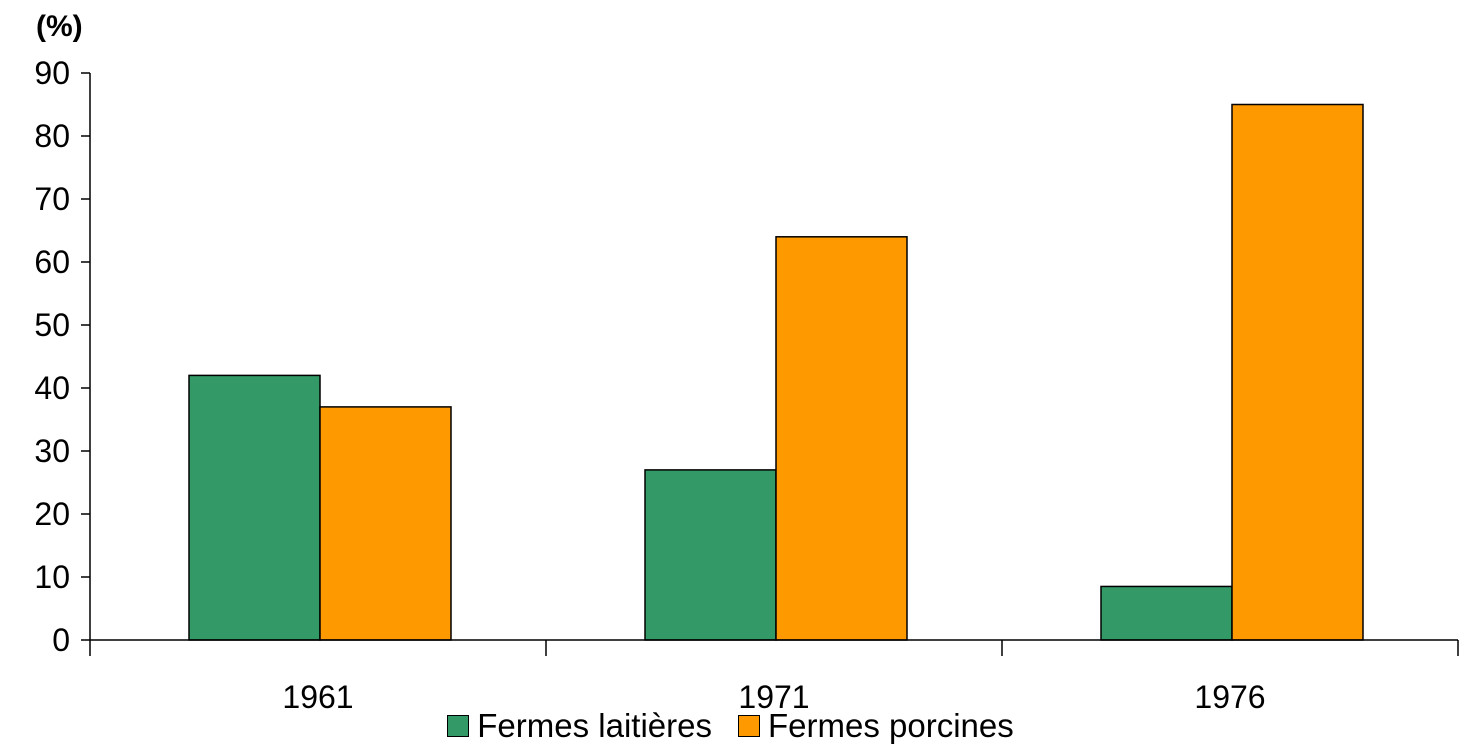  What do you see at coordinates (710, 555) in the screenshot?
I see `bar-fermes-laiti-res-1971` at bounding box center [710, 555].